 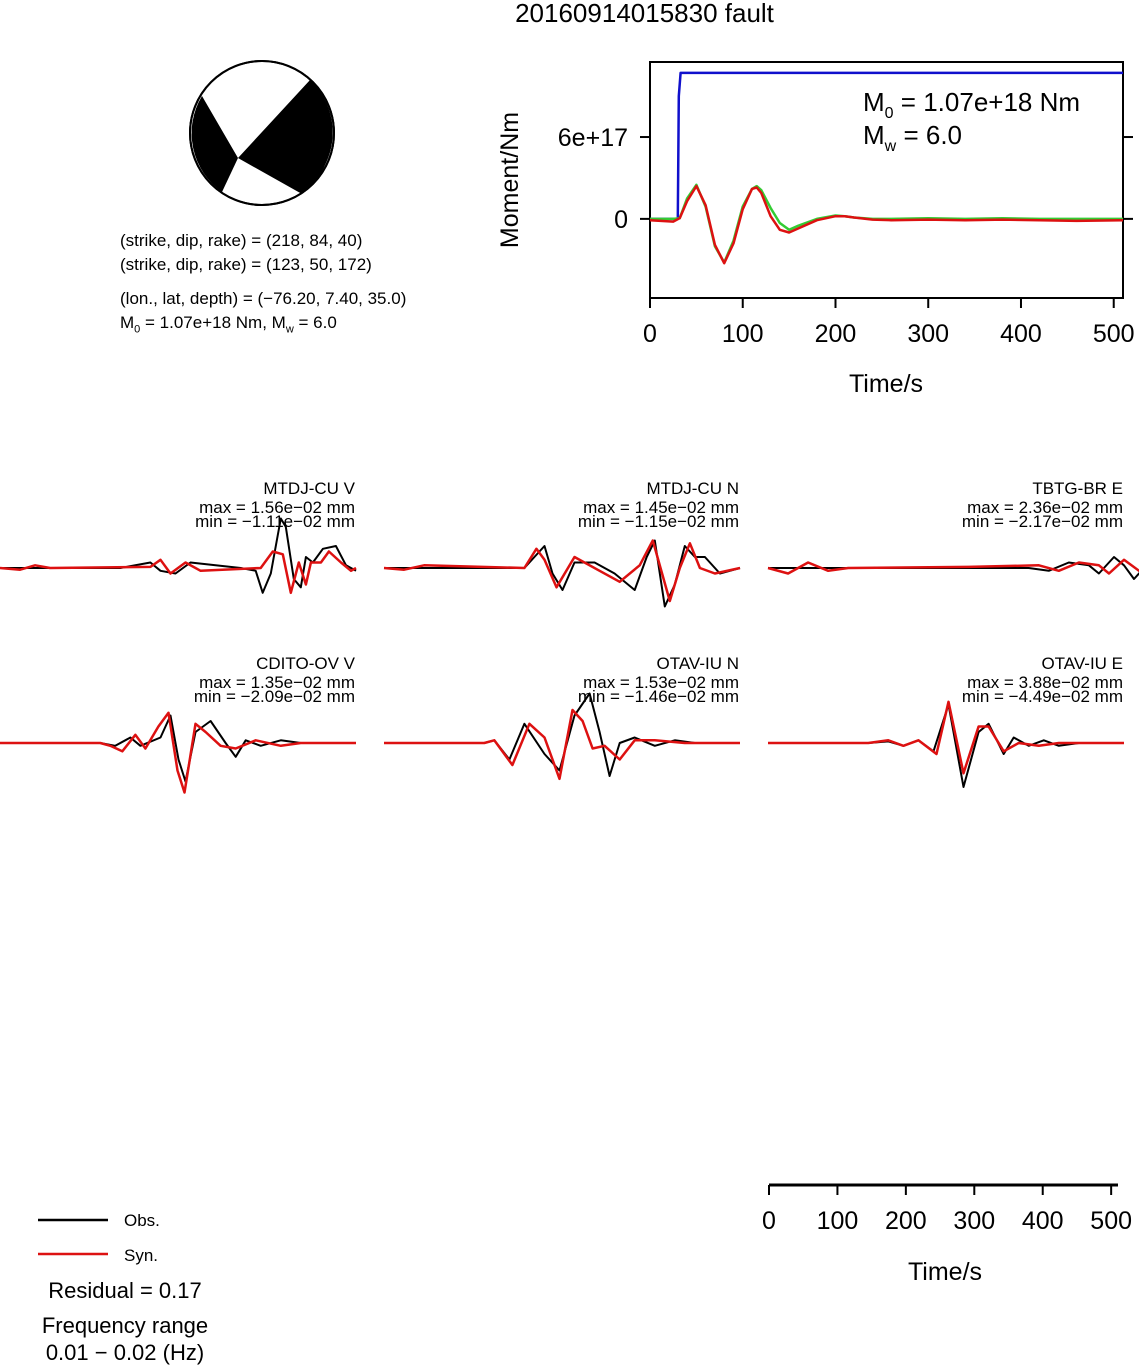 What do you see at coordinates (125, 1352) in the screenshot?
I see `frequency-range-value: 0.01 − 0.02 (Hz)` at bounding box center [125, 1352].